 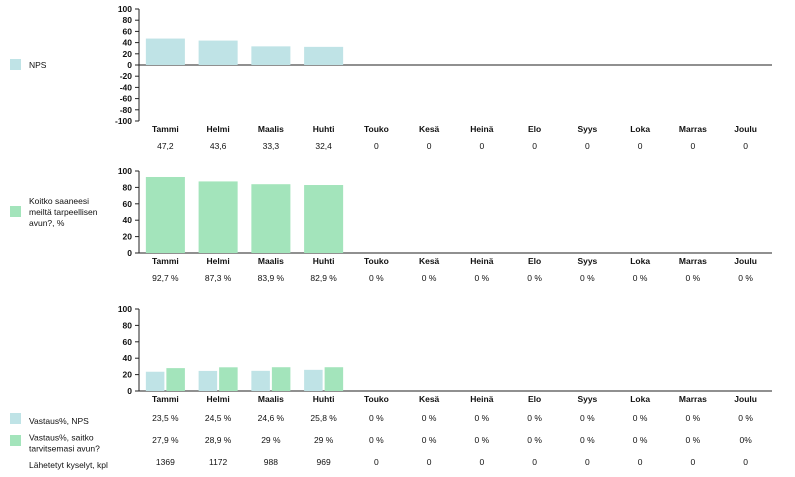 What do you see at coordinates (218, 278) in the screenshot?
I see `data-value: 87,3 %` at bounding box center [218, 278].